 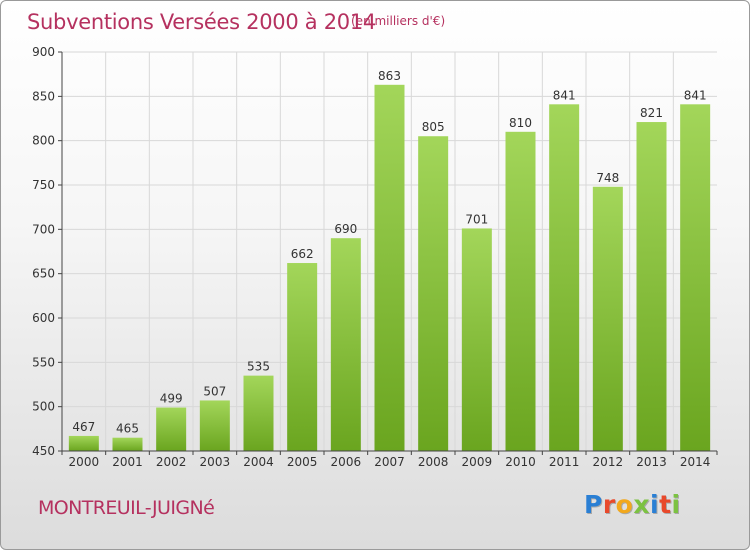 What do you see at coordinates (433, 127) in the screenshot?
I see `bar-value-label: 805` at bounding box center [433, 127].